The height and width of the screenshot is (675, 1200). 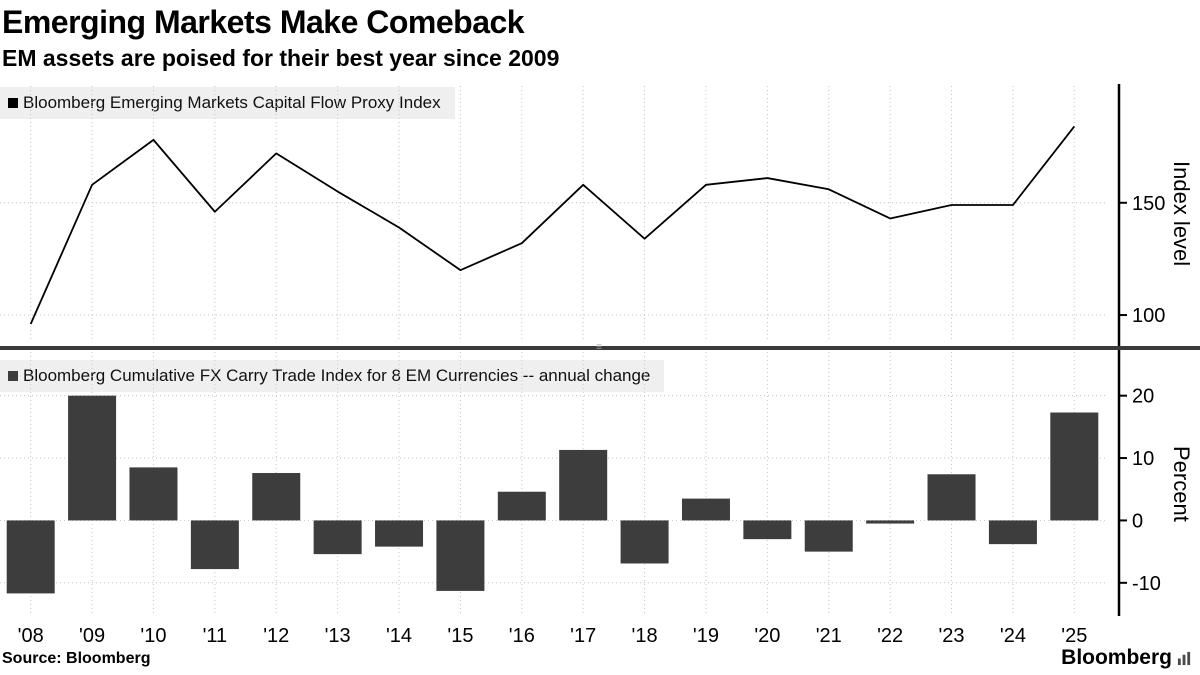 I want to click on chart-title: Emerging Markets Make Comeback, so click(x=263, y=22).